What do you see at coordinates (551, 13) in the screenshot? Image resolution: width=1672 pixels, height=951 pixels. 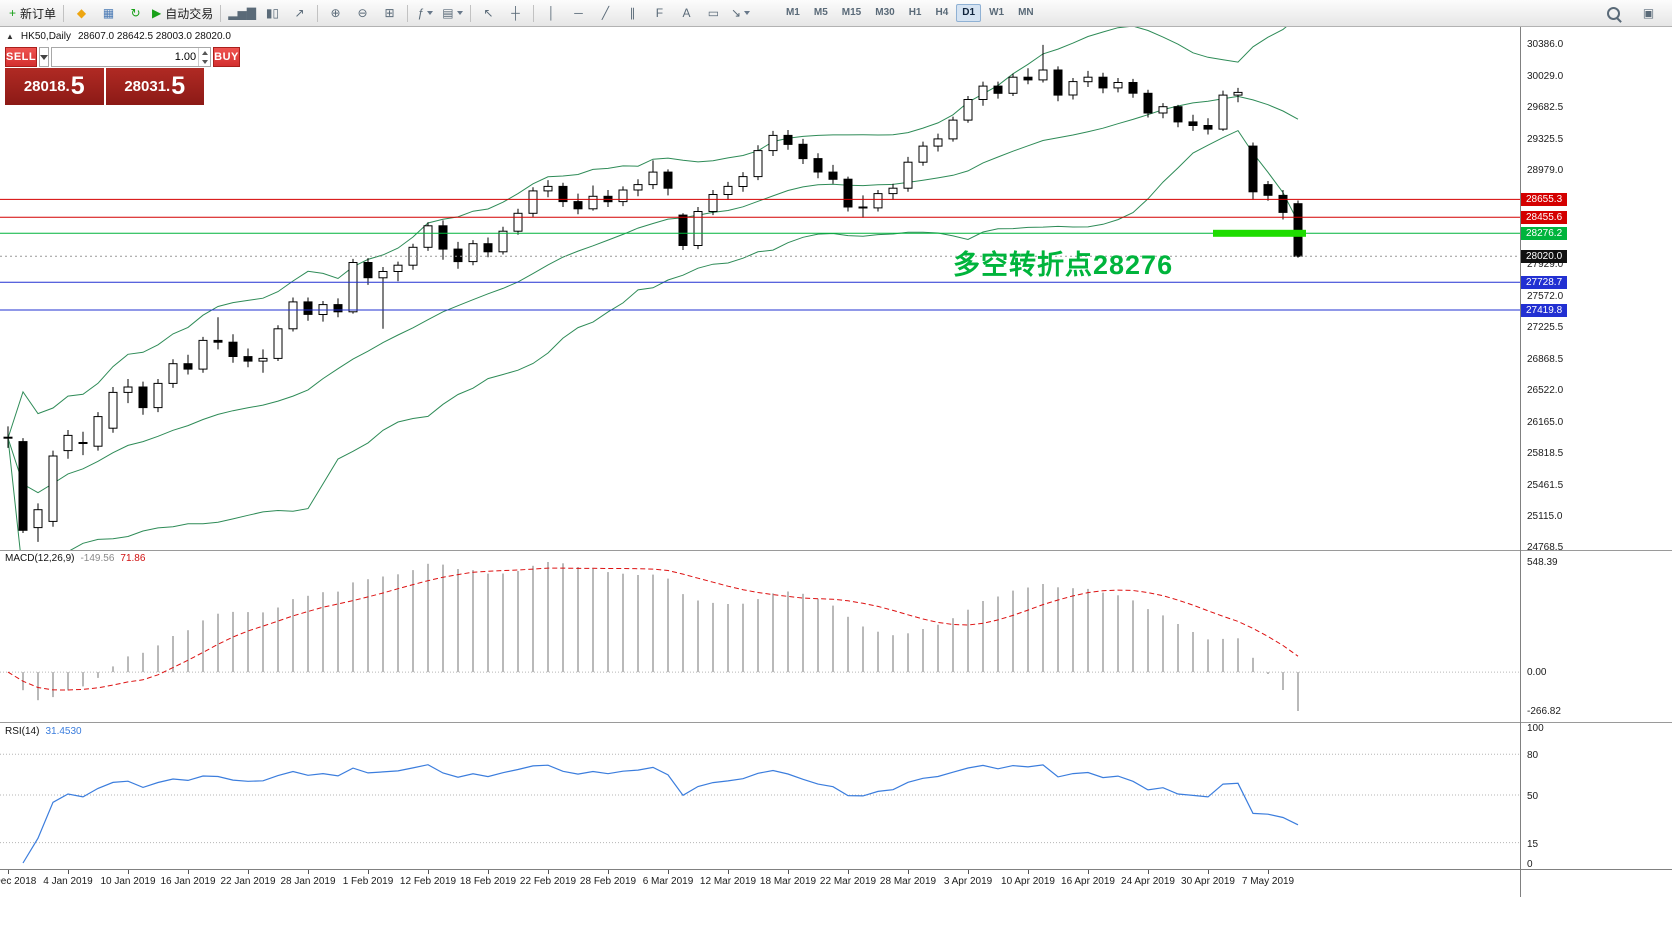 I see `vertical-line-button: │` at bounding box center [551, 13].